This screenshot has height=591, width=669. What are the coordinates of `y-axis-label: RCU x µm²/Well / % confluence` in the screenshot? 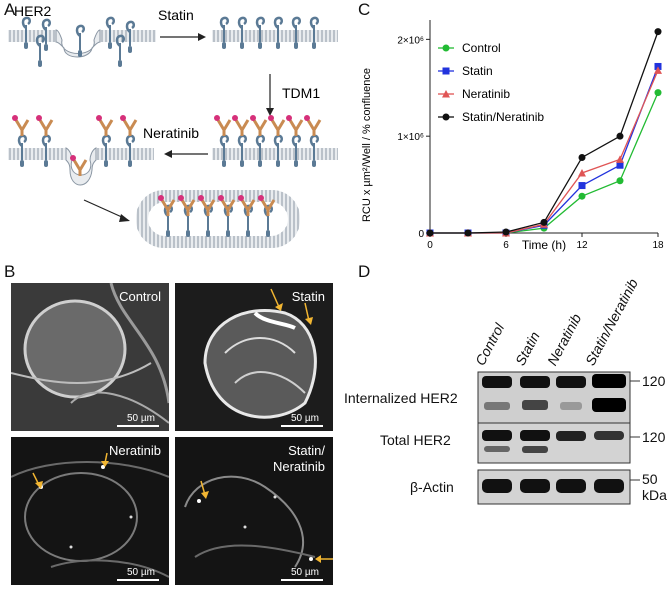 It's located at (367, 145).